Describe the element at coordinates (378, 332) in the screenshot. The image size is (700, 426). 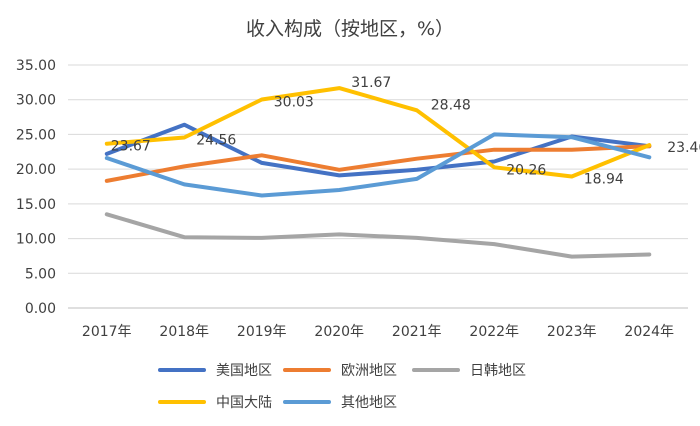
I see `x-axis-ticks: 2017年 2018年 2019年 2020年 2021年 2022年 2023年 2024年` at that location.